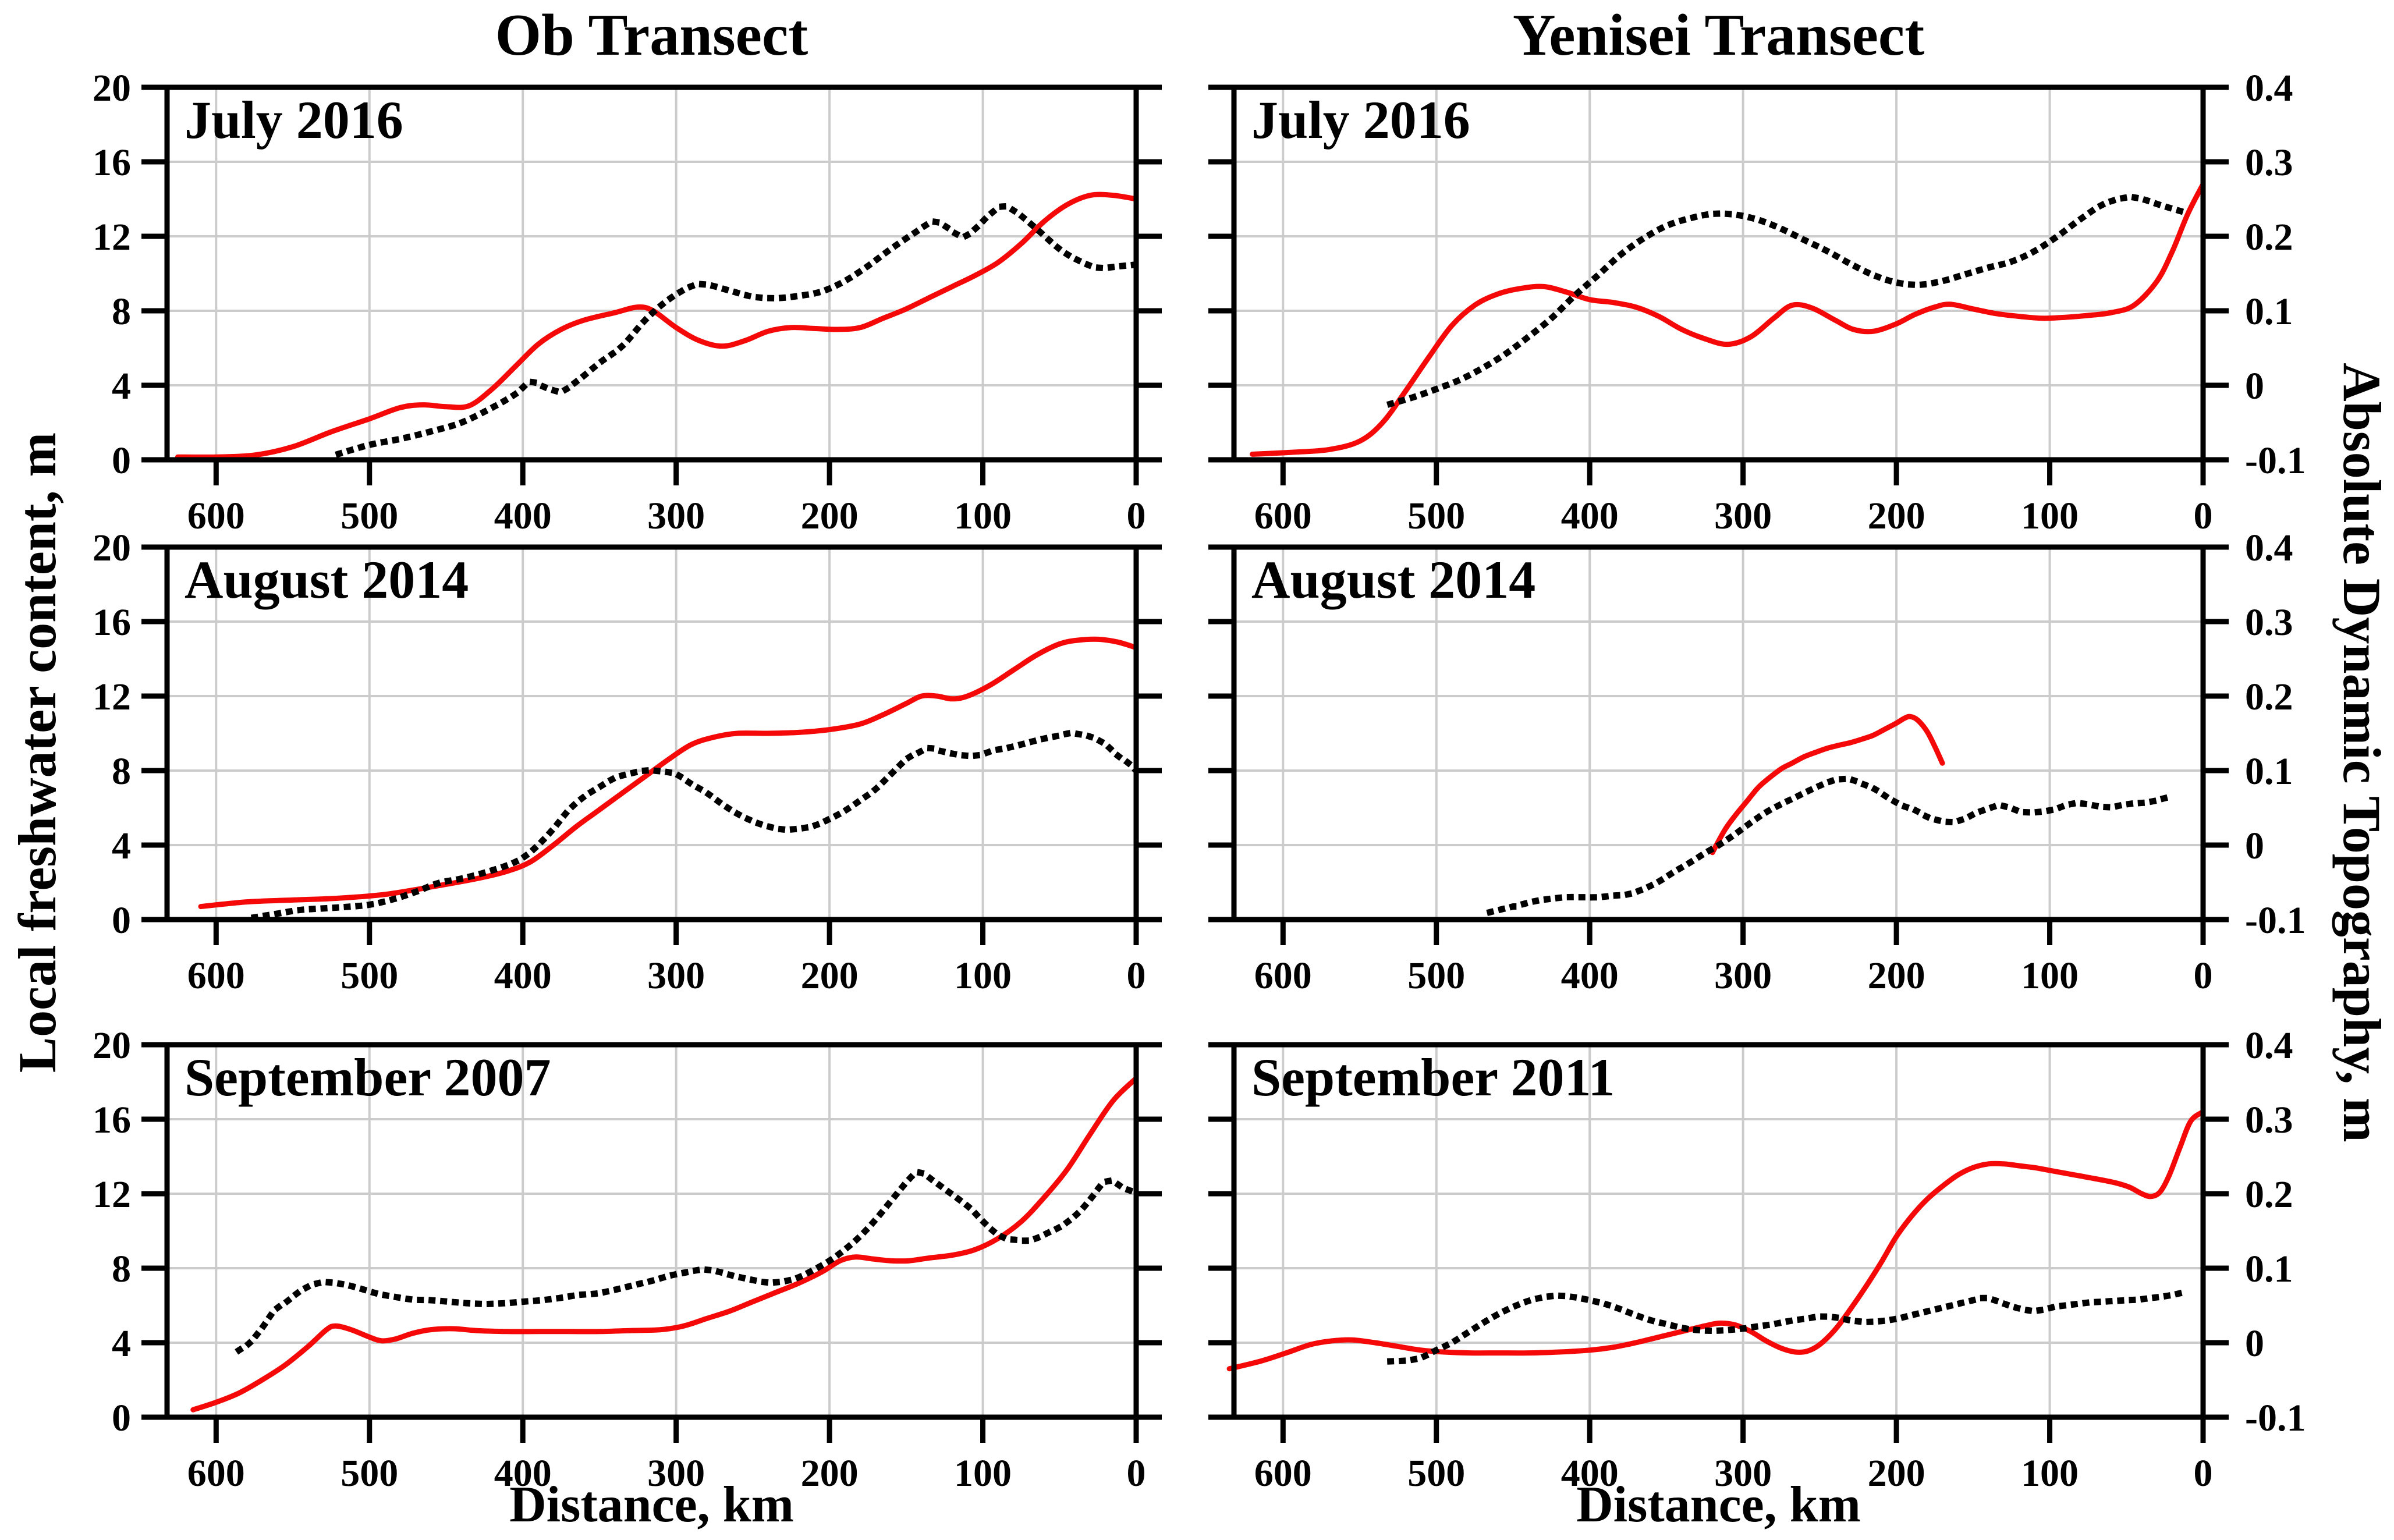 Image resolution: width=2394 pixels, height=1540 pixels. I want to click on panel-ob-august-2014: 0 4 8 12 16 20 600 500 400 300 200 100 0 August 2014, so click(627, 762).